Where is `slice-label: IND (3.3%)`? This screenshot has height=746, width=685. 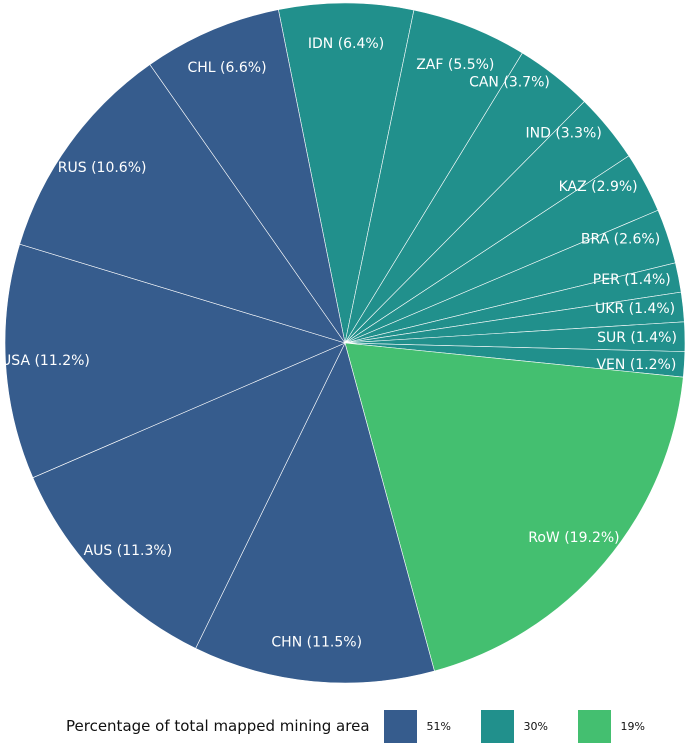 slice-label: IND (3.3%) is located at coordinates (563, 134).